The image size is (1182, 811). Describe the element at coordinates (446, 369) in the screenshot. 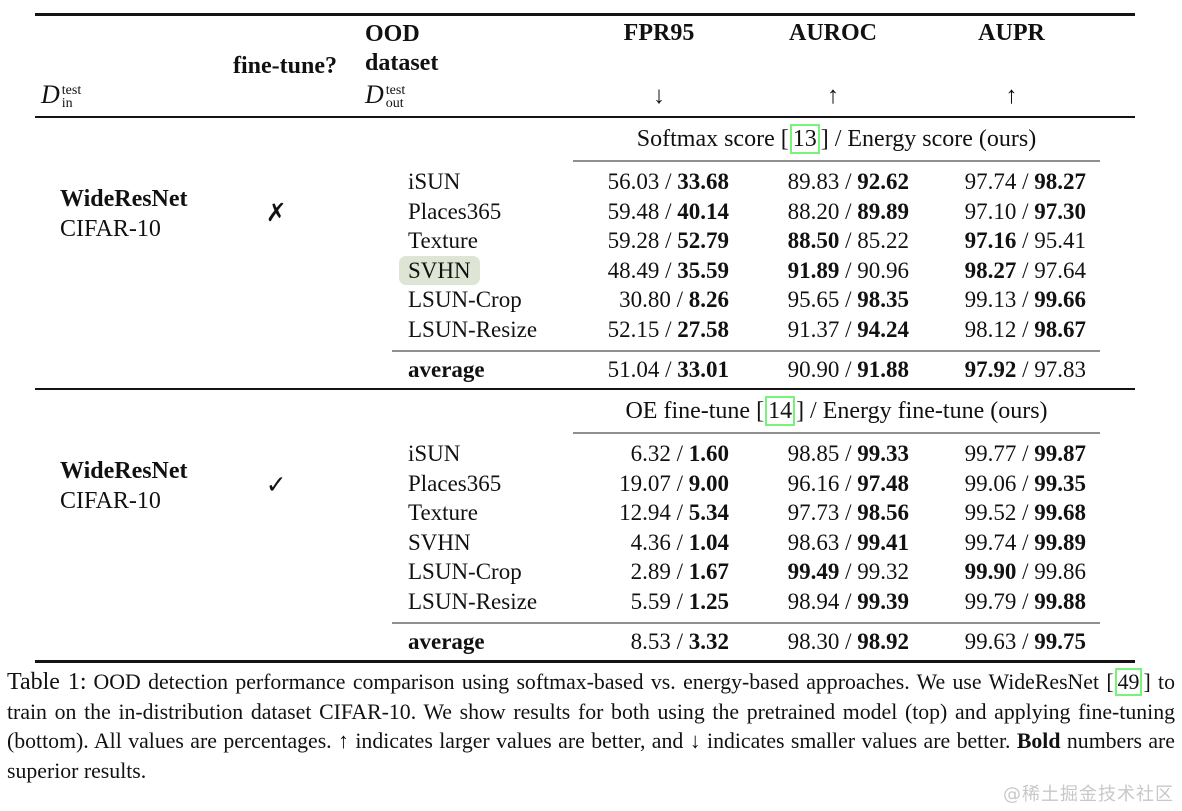

I see `average-label: average` at that location.